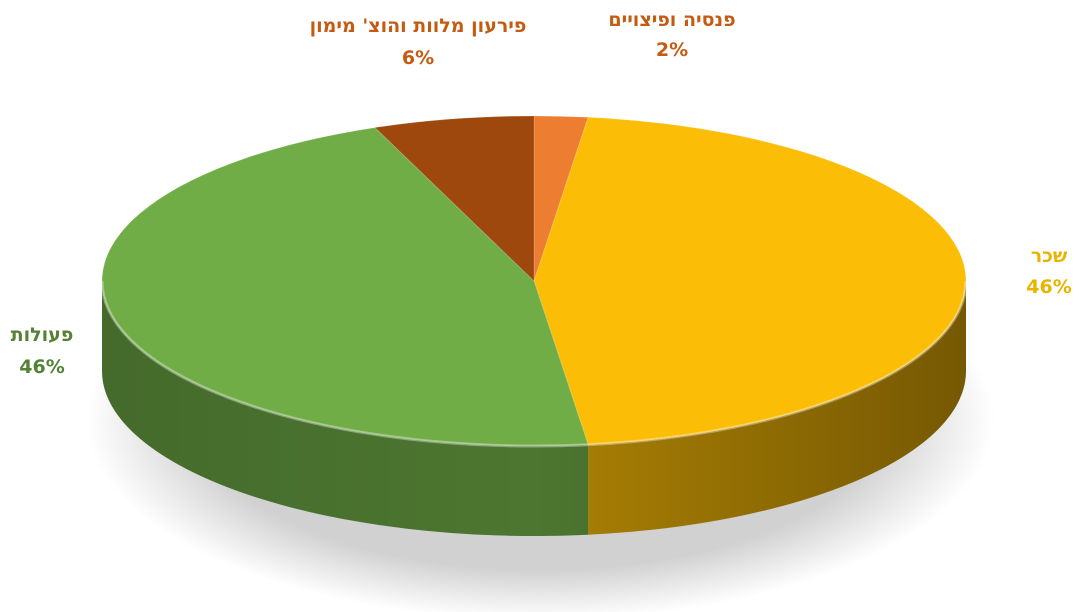 This screenshot has height=612, width=1082. Describe the element at coordinates (1049, 256) in the screenshot. I see `slice-label-salary-name: שכר` at that location.